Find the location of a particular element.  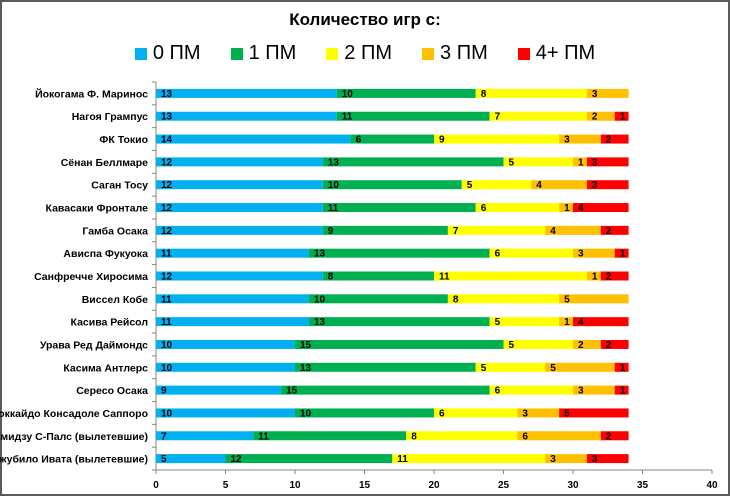

chart-title: Количество игр с: is located at coordinates (365, 19).